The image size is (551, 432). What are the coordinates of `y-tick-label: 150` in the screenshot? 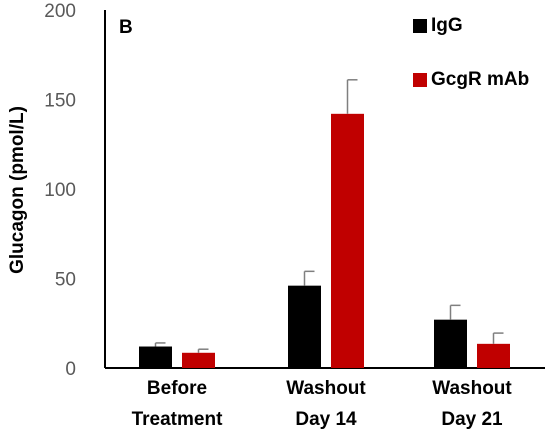 It's located at (60, 101).